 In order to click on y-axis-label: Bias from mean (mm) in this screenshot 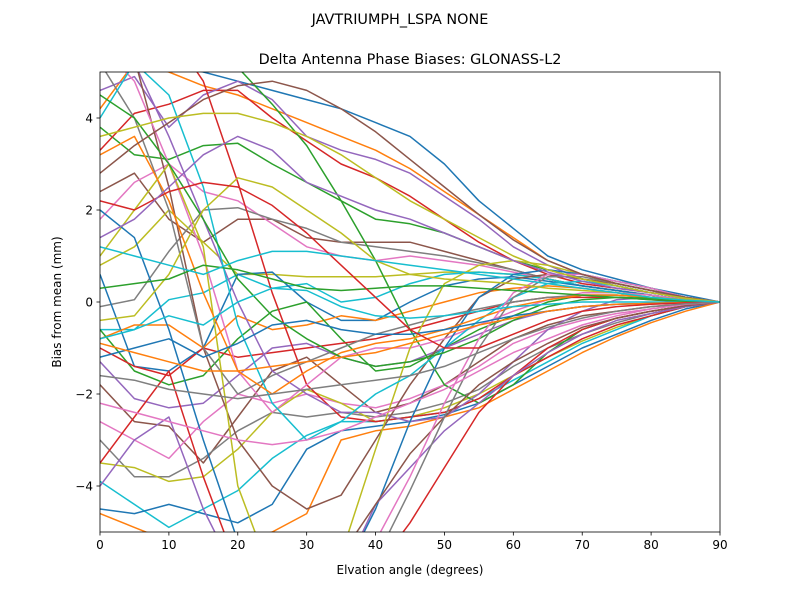, I will do `click(57, 301)`.